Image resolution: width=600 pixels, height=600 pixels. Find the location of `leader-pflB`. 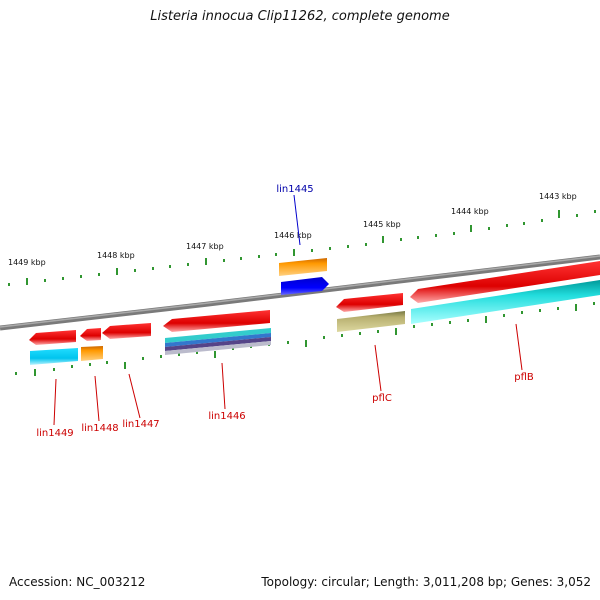

leader-pflB is located at coordinates (519, 347).